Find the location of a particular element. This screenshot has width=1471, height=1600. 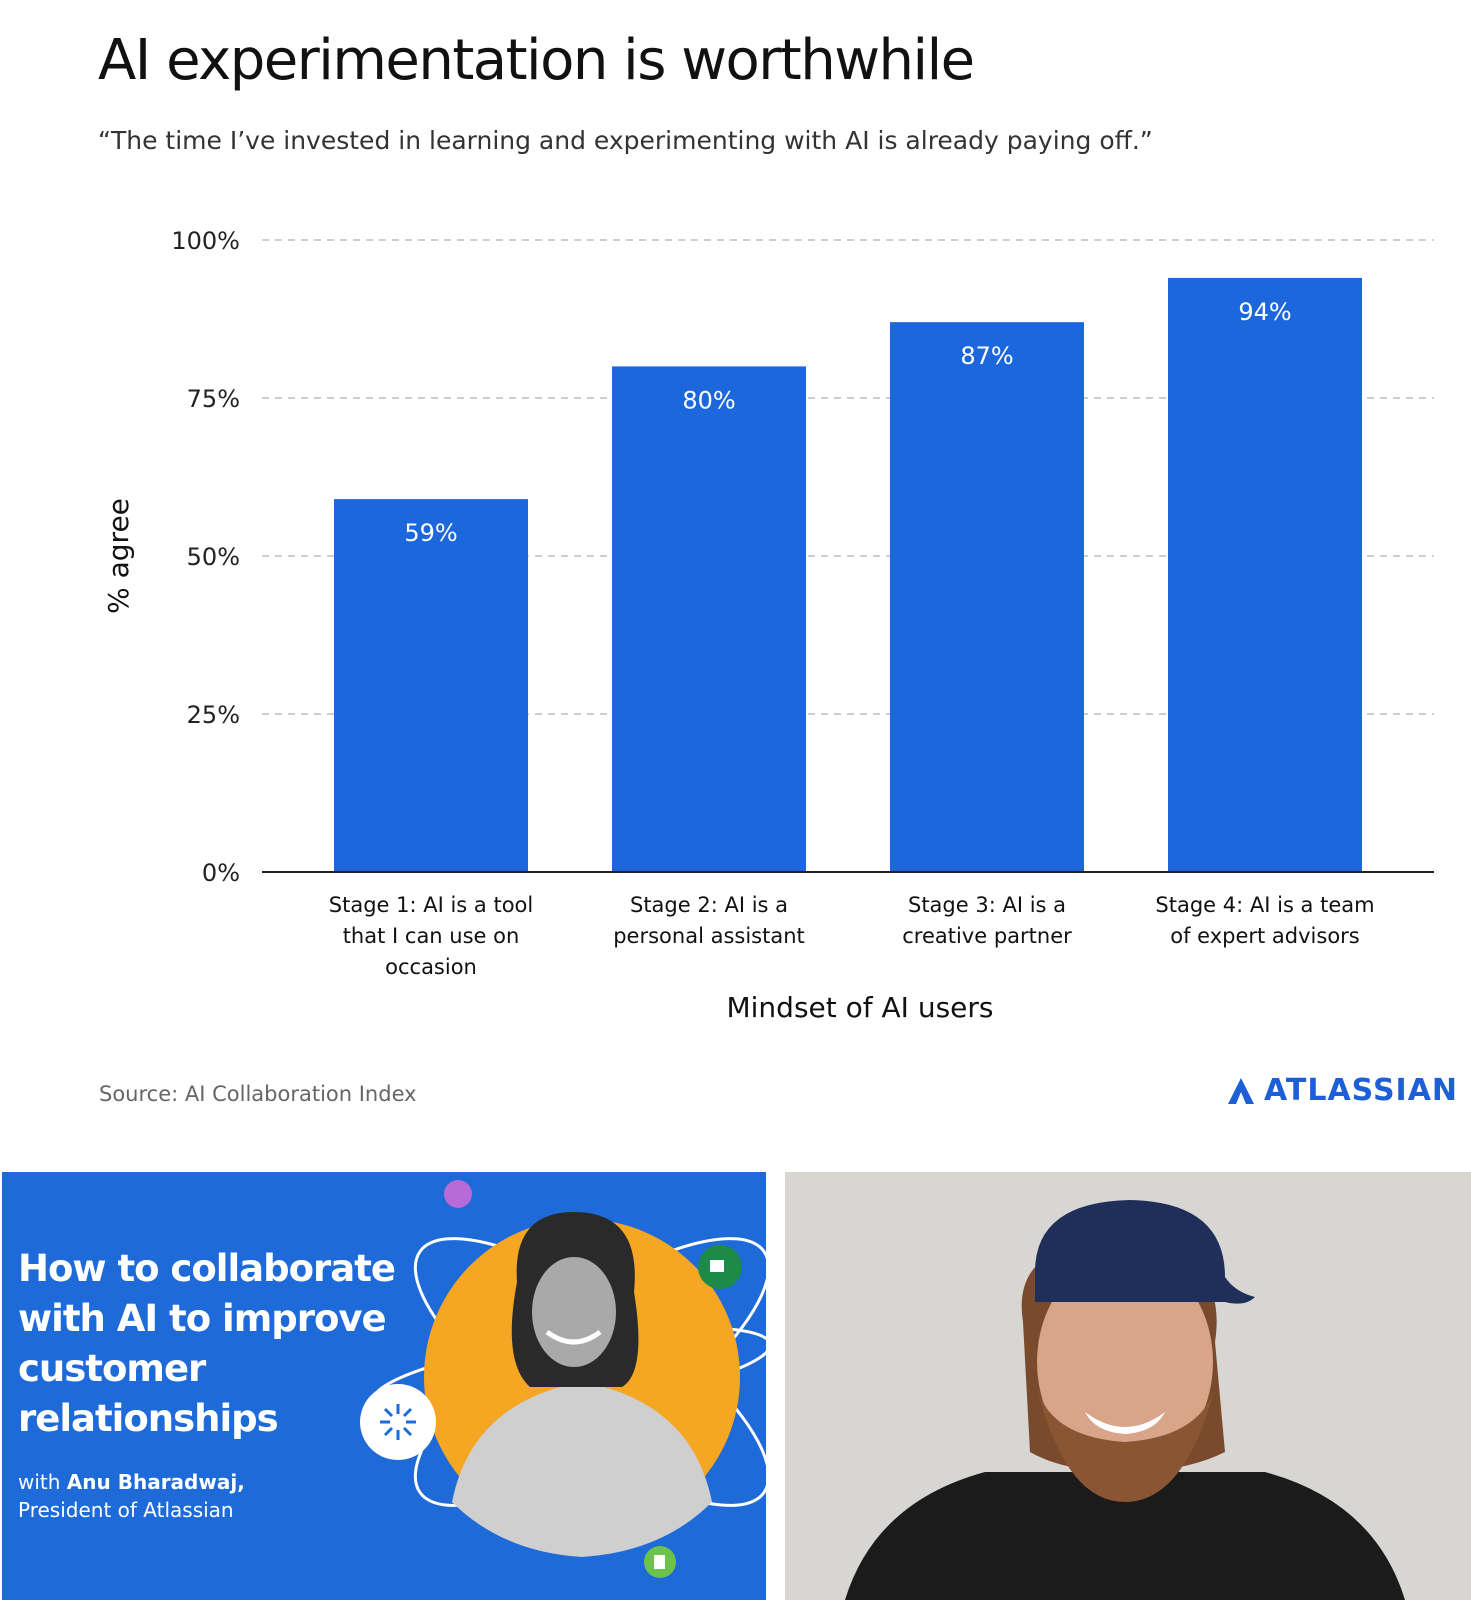

y-tick-label: 50% is located at coordinates (213, 557).